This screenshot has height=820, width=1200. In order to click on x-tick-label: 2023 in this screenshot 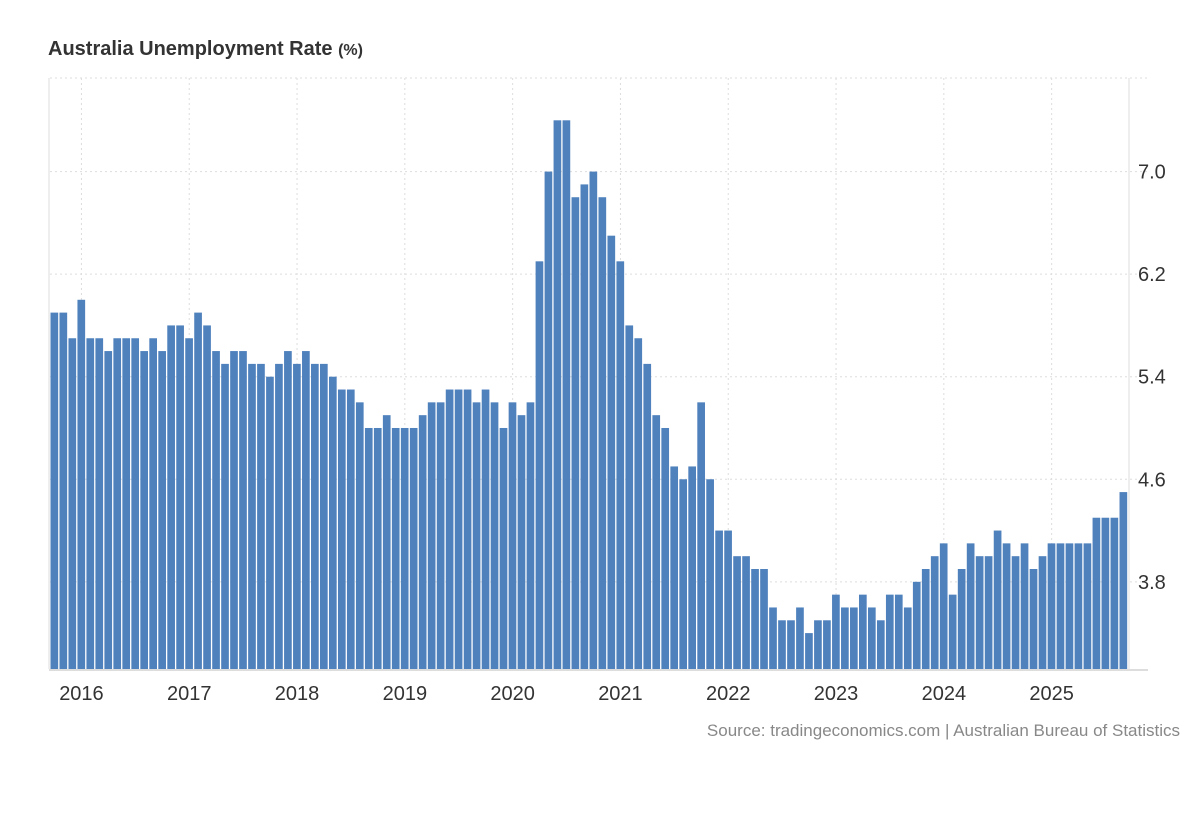, I will do `click(836, 694)`.